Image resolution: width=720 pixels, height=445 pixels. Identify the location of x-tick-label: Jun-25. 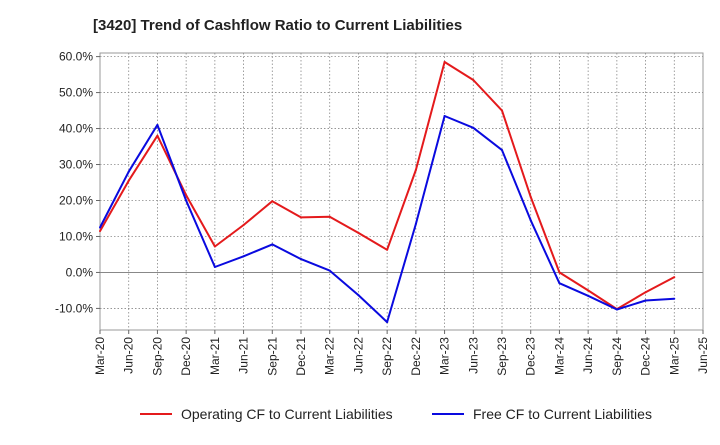
(703, 355).